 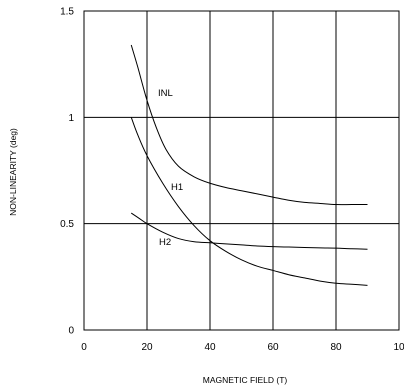 I want to click on y-tick-label: 1.5, so click(x=67, y=12).